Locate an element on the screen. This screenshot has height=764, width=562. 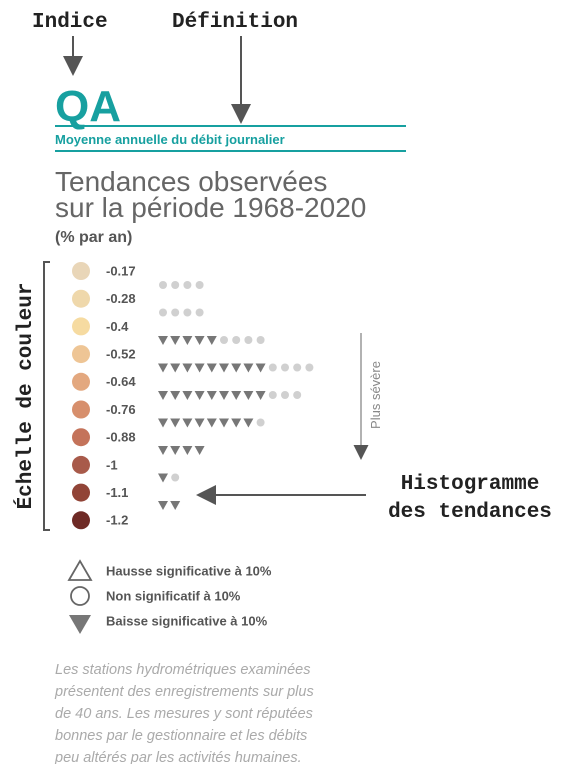
down-triangle-symbol is located at coordinates (80, 624).